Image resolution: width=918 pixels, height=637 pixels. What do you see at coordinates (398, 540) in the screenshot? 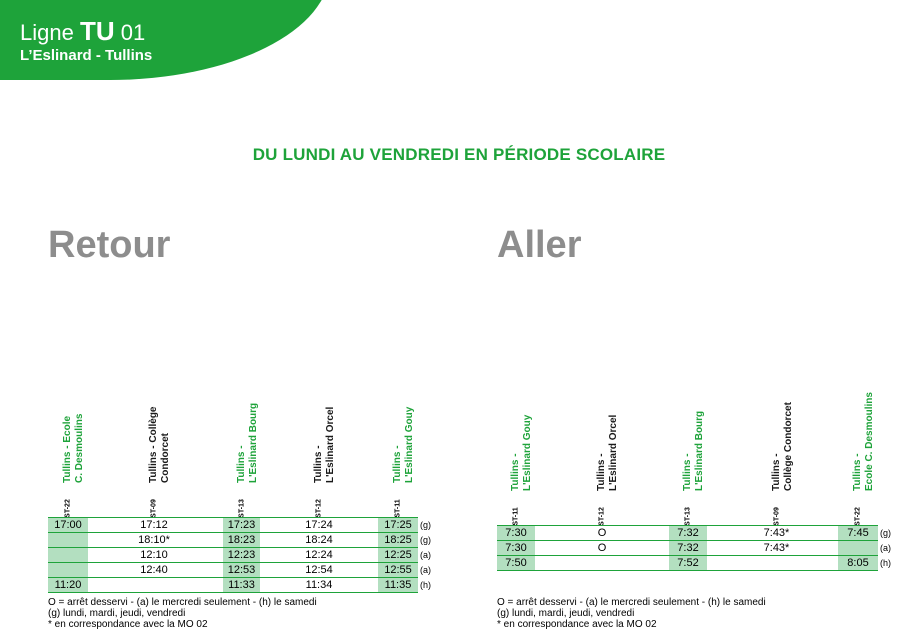
I see `time-cell: 18:25` at bounding box center [398, 540].